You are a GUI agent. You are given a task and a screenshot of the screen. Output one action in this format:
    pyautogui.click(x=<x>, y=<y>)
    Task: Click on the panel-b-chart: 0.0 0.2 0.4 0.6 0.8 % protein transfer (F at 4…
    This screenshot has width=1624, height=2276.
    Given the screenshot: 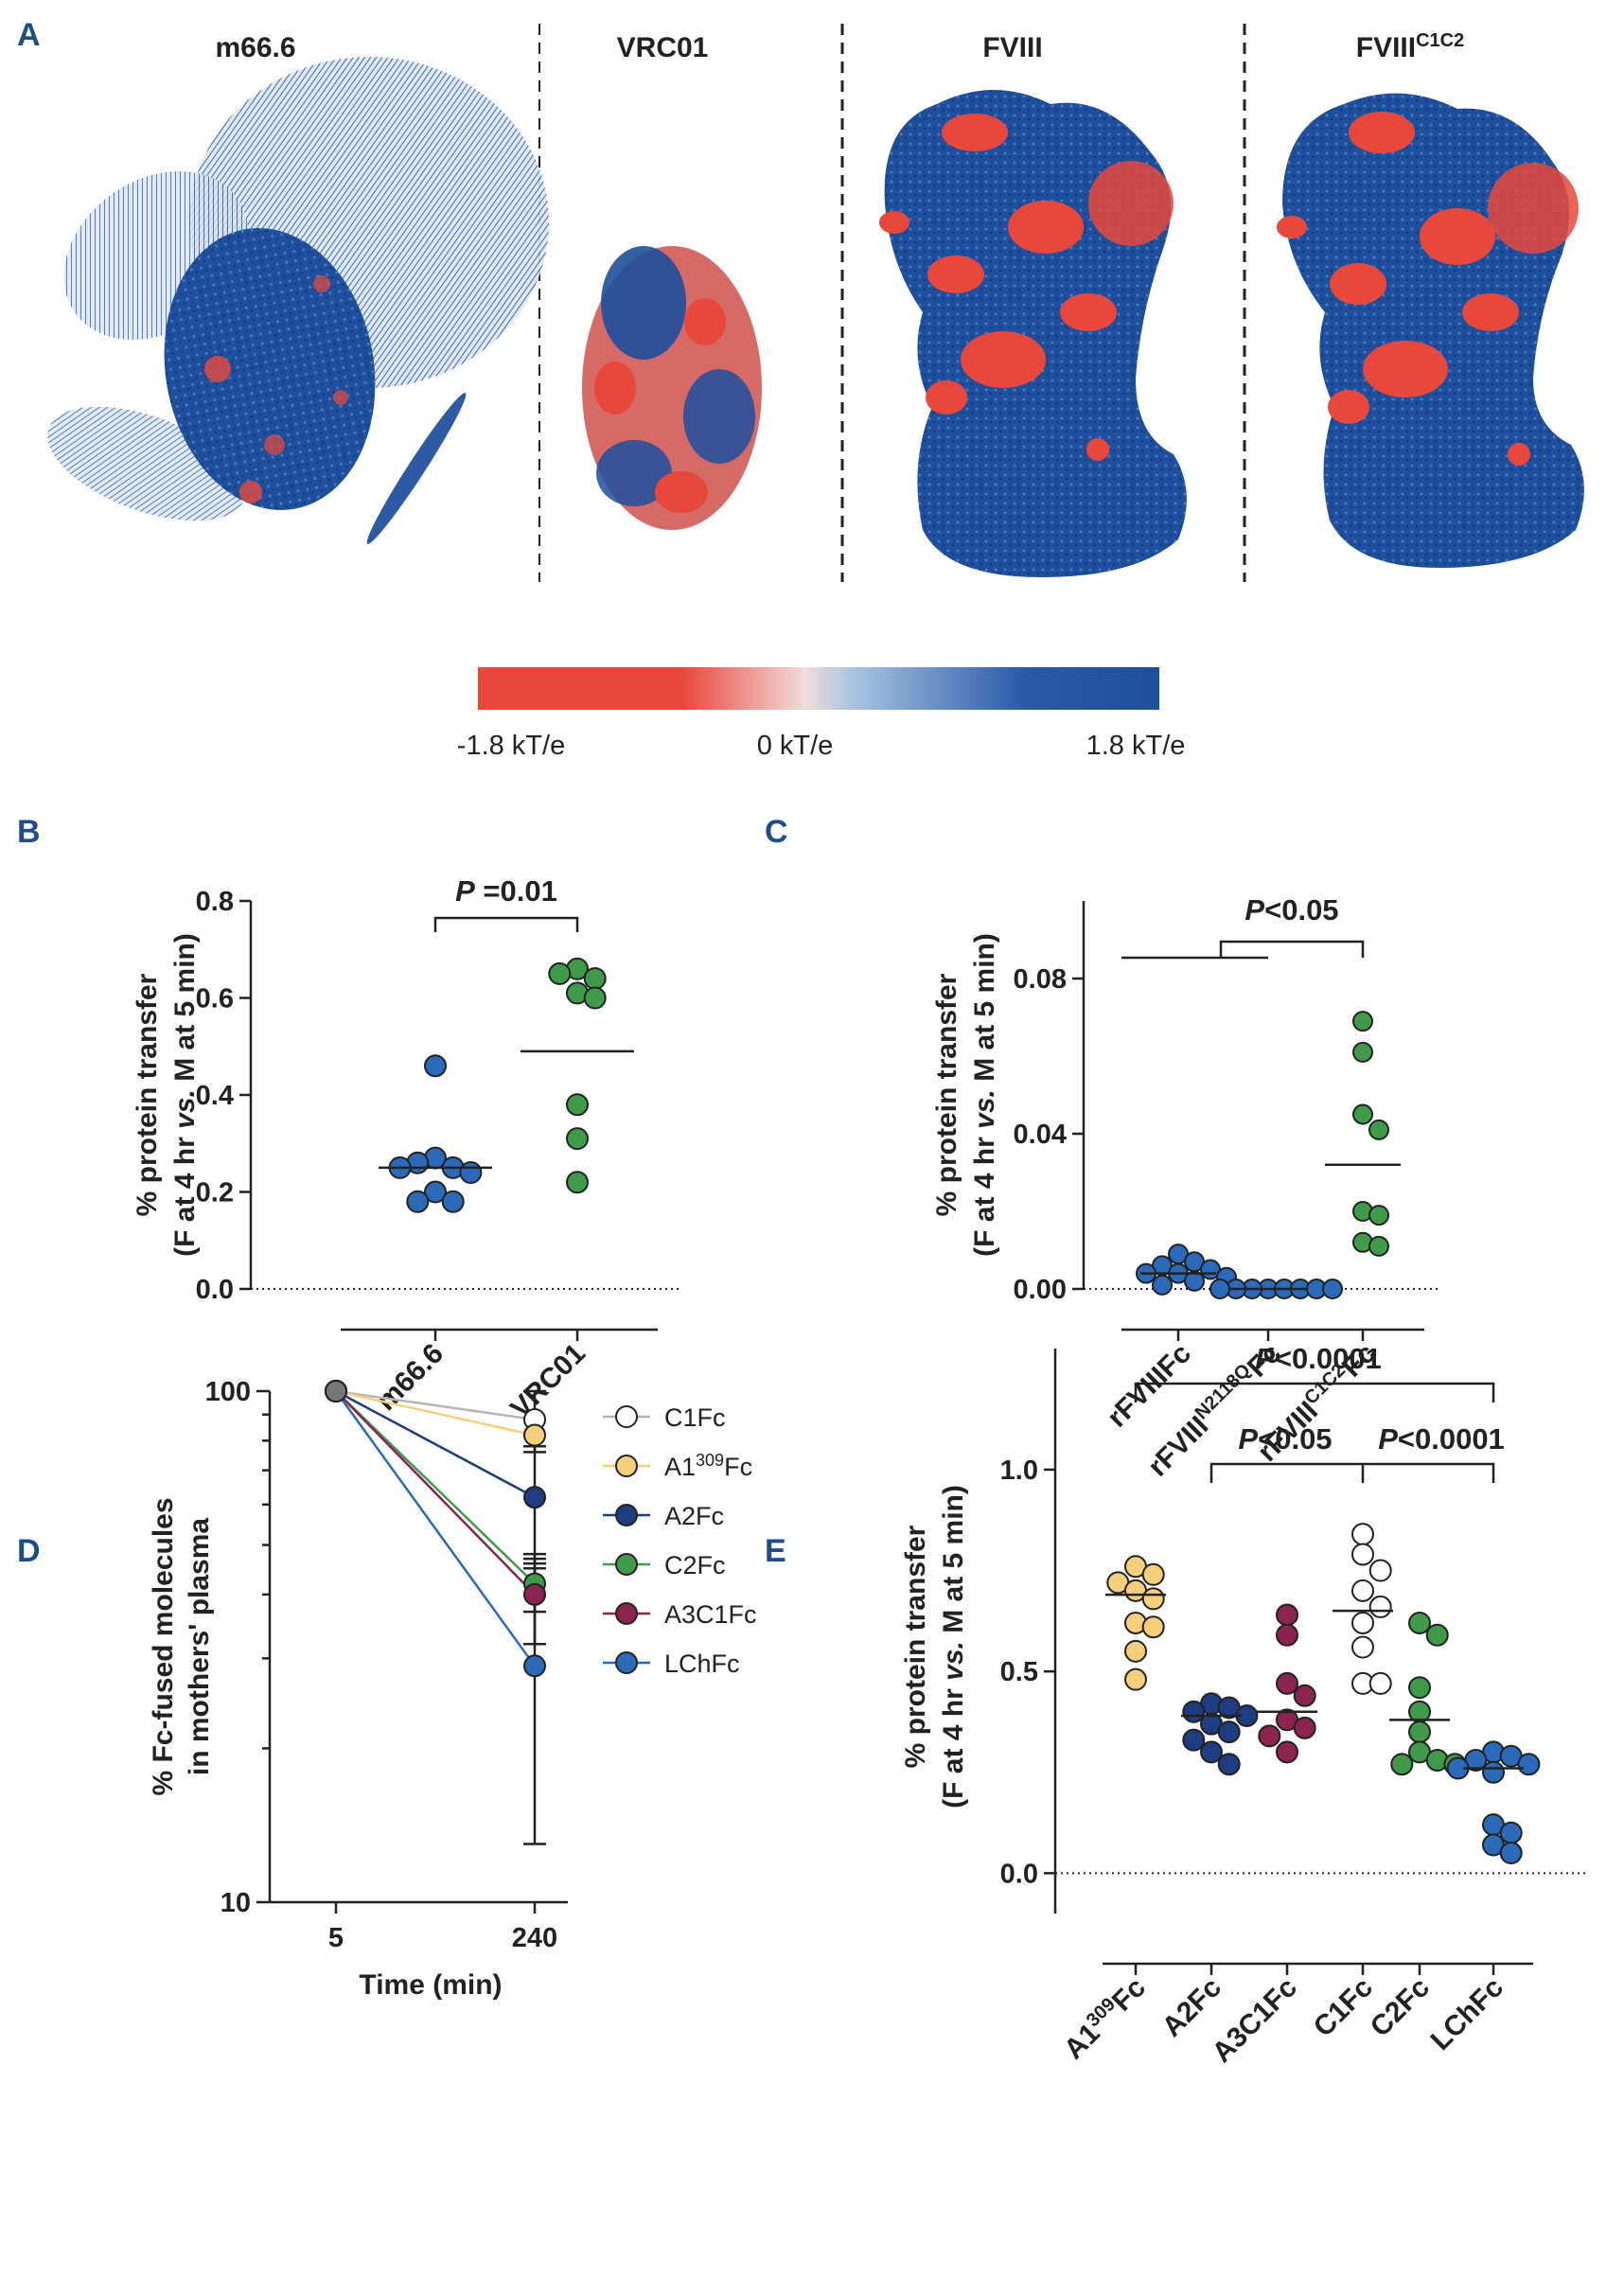 What is the action you would take?
    pyautogui.click(x=407, y=1149)
    